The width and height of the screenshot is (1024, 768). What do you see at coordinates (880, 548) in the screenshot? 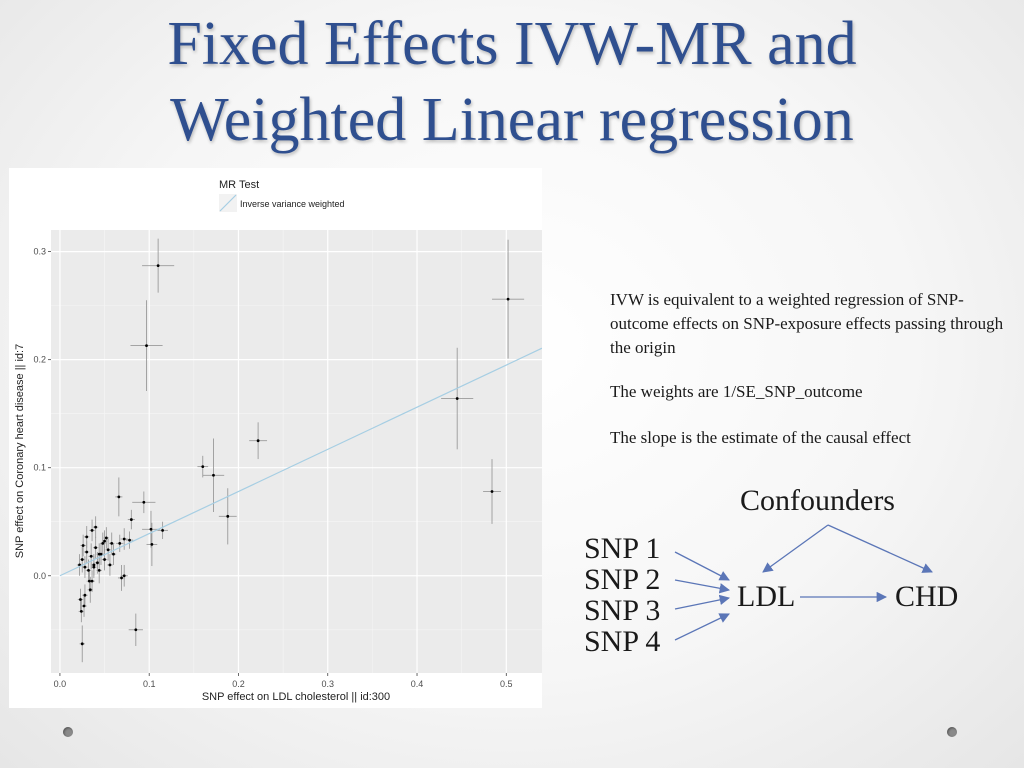
I see `arrow-confounders-chd` at bounding box center [880, 548].